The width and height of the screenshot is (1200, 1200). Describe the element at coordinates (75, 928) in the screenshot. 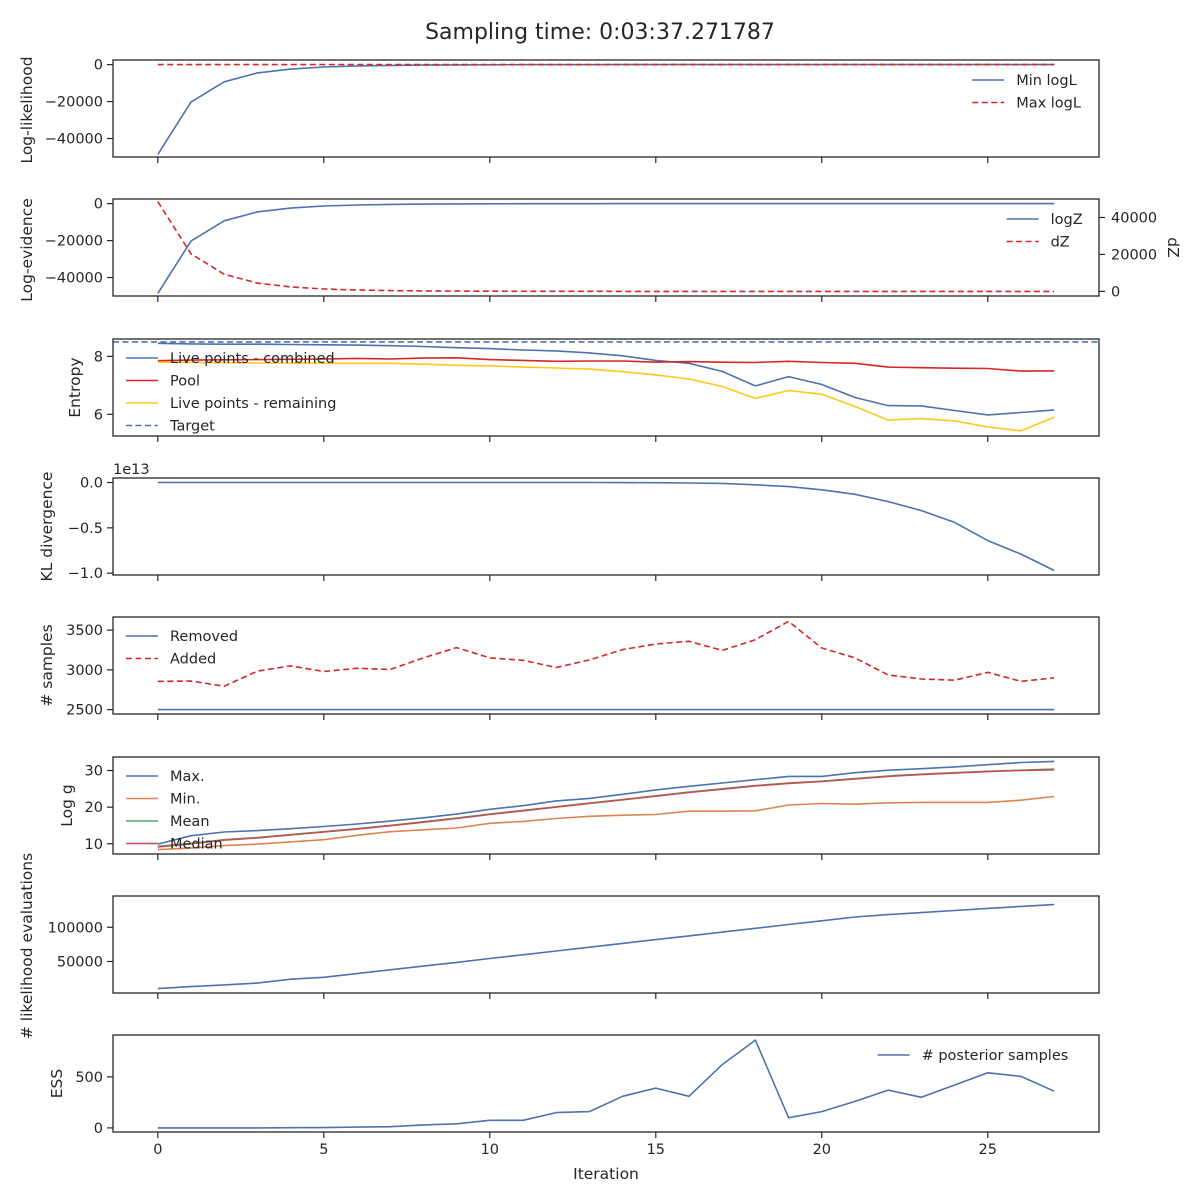

I see `y-tick-label: 100000` at that location.